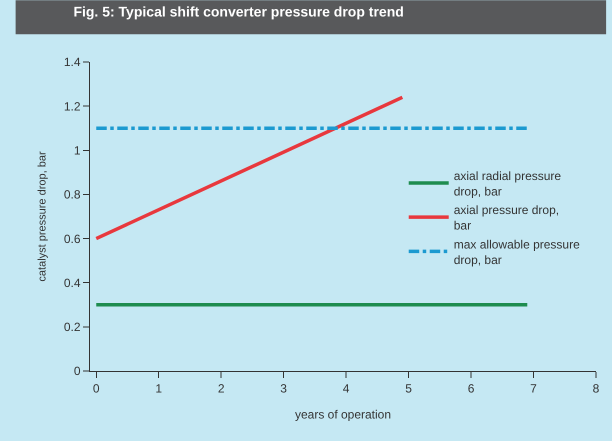 This screenshot has width=612, height=441. I want to click on y-tick-label: 0.4, so click(72, 283).